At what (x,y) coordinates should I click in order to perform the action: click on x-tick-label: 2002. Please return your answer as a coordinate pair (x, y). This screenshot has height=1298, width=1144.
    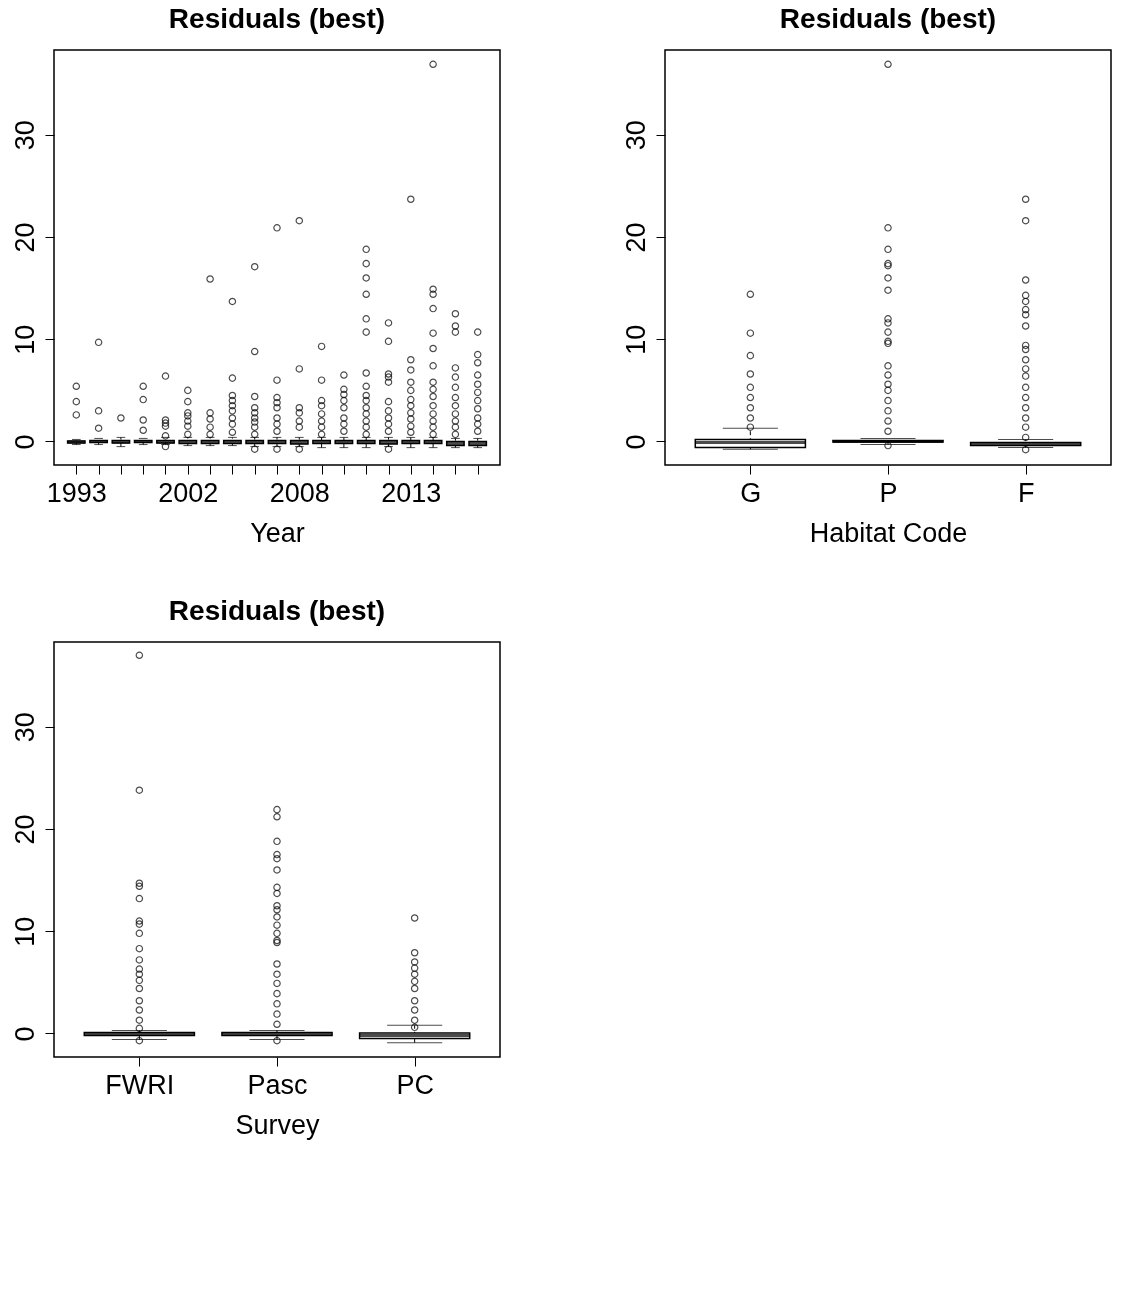
    Looking at the image, I should click on (188, 492).